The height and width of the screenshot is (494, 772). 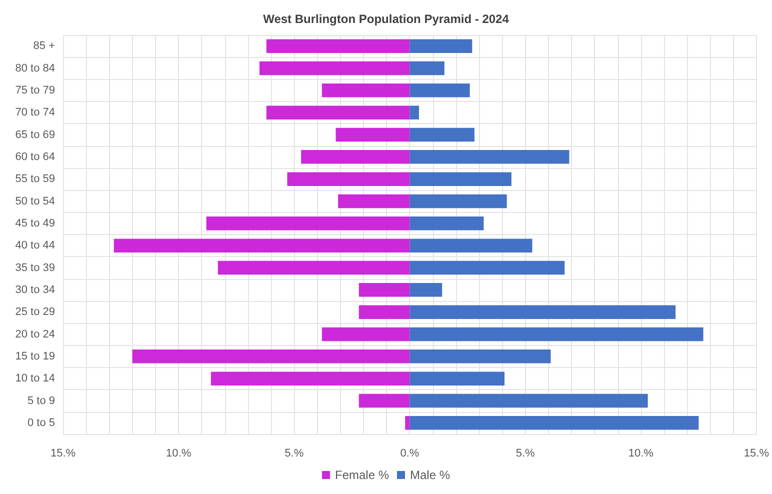 I want to click on y-tick-label: 80 to 84, so click(x=35, y=68).